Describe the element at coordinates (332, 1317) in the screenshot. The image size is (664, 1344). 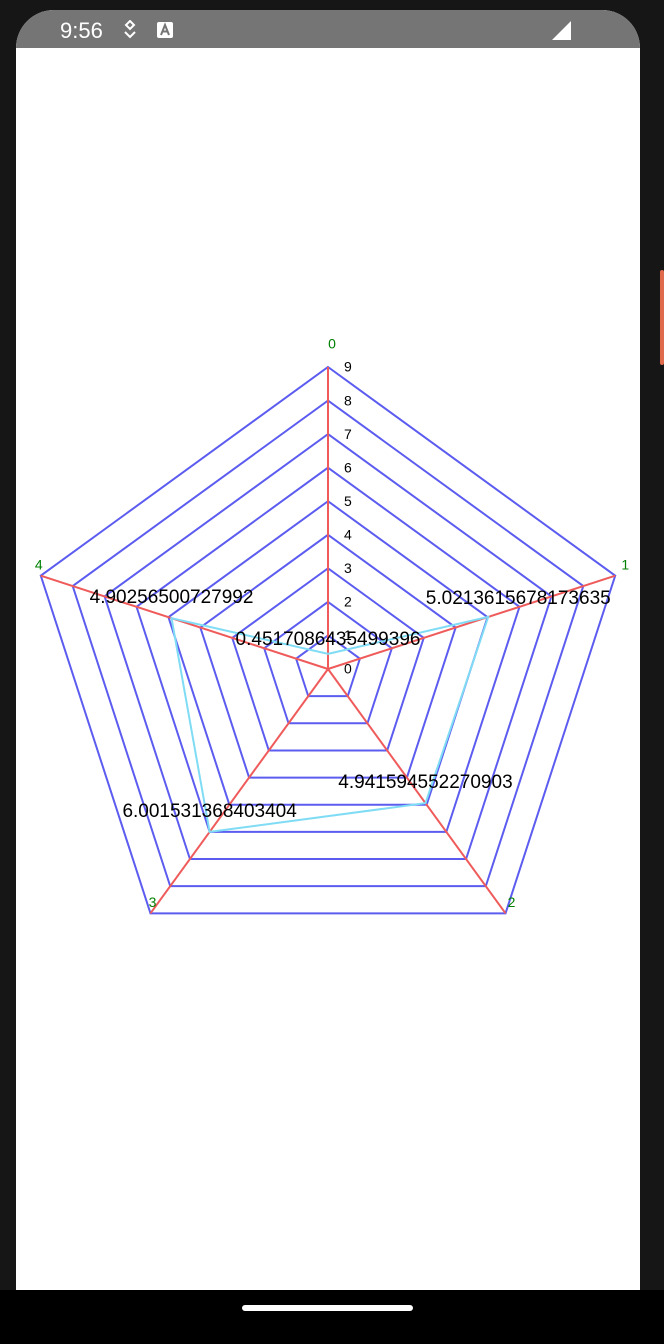
I see `navigation-bar` at that location.